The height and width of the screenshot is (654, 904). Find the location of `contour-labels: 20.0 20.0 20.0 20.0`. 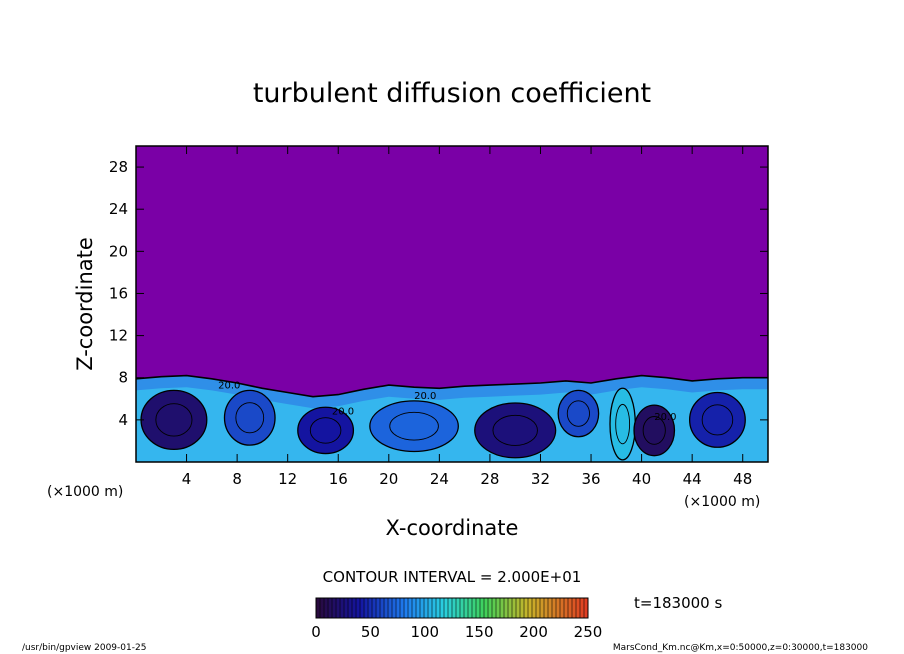

contour-labels: 20.0 20.0 20.0 20.0 is located at coordinates (447, 401).